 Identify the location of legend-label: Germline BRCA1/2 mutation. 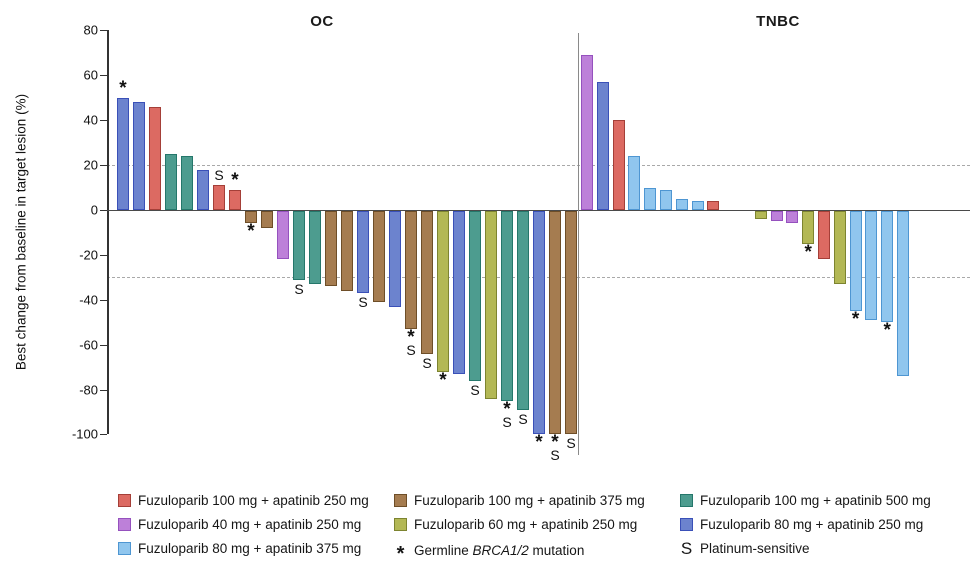
(499, 550).